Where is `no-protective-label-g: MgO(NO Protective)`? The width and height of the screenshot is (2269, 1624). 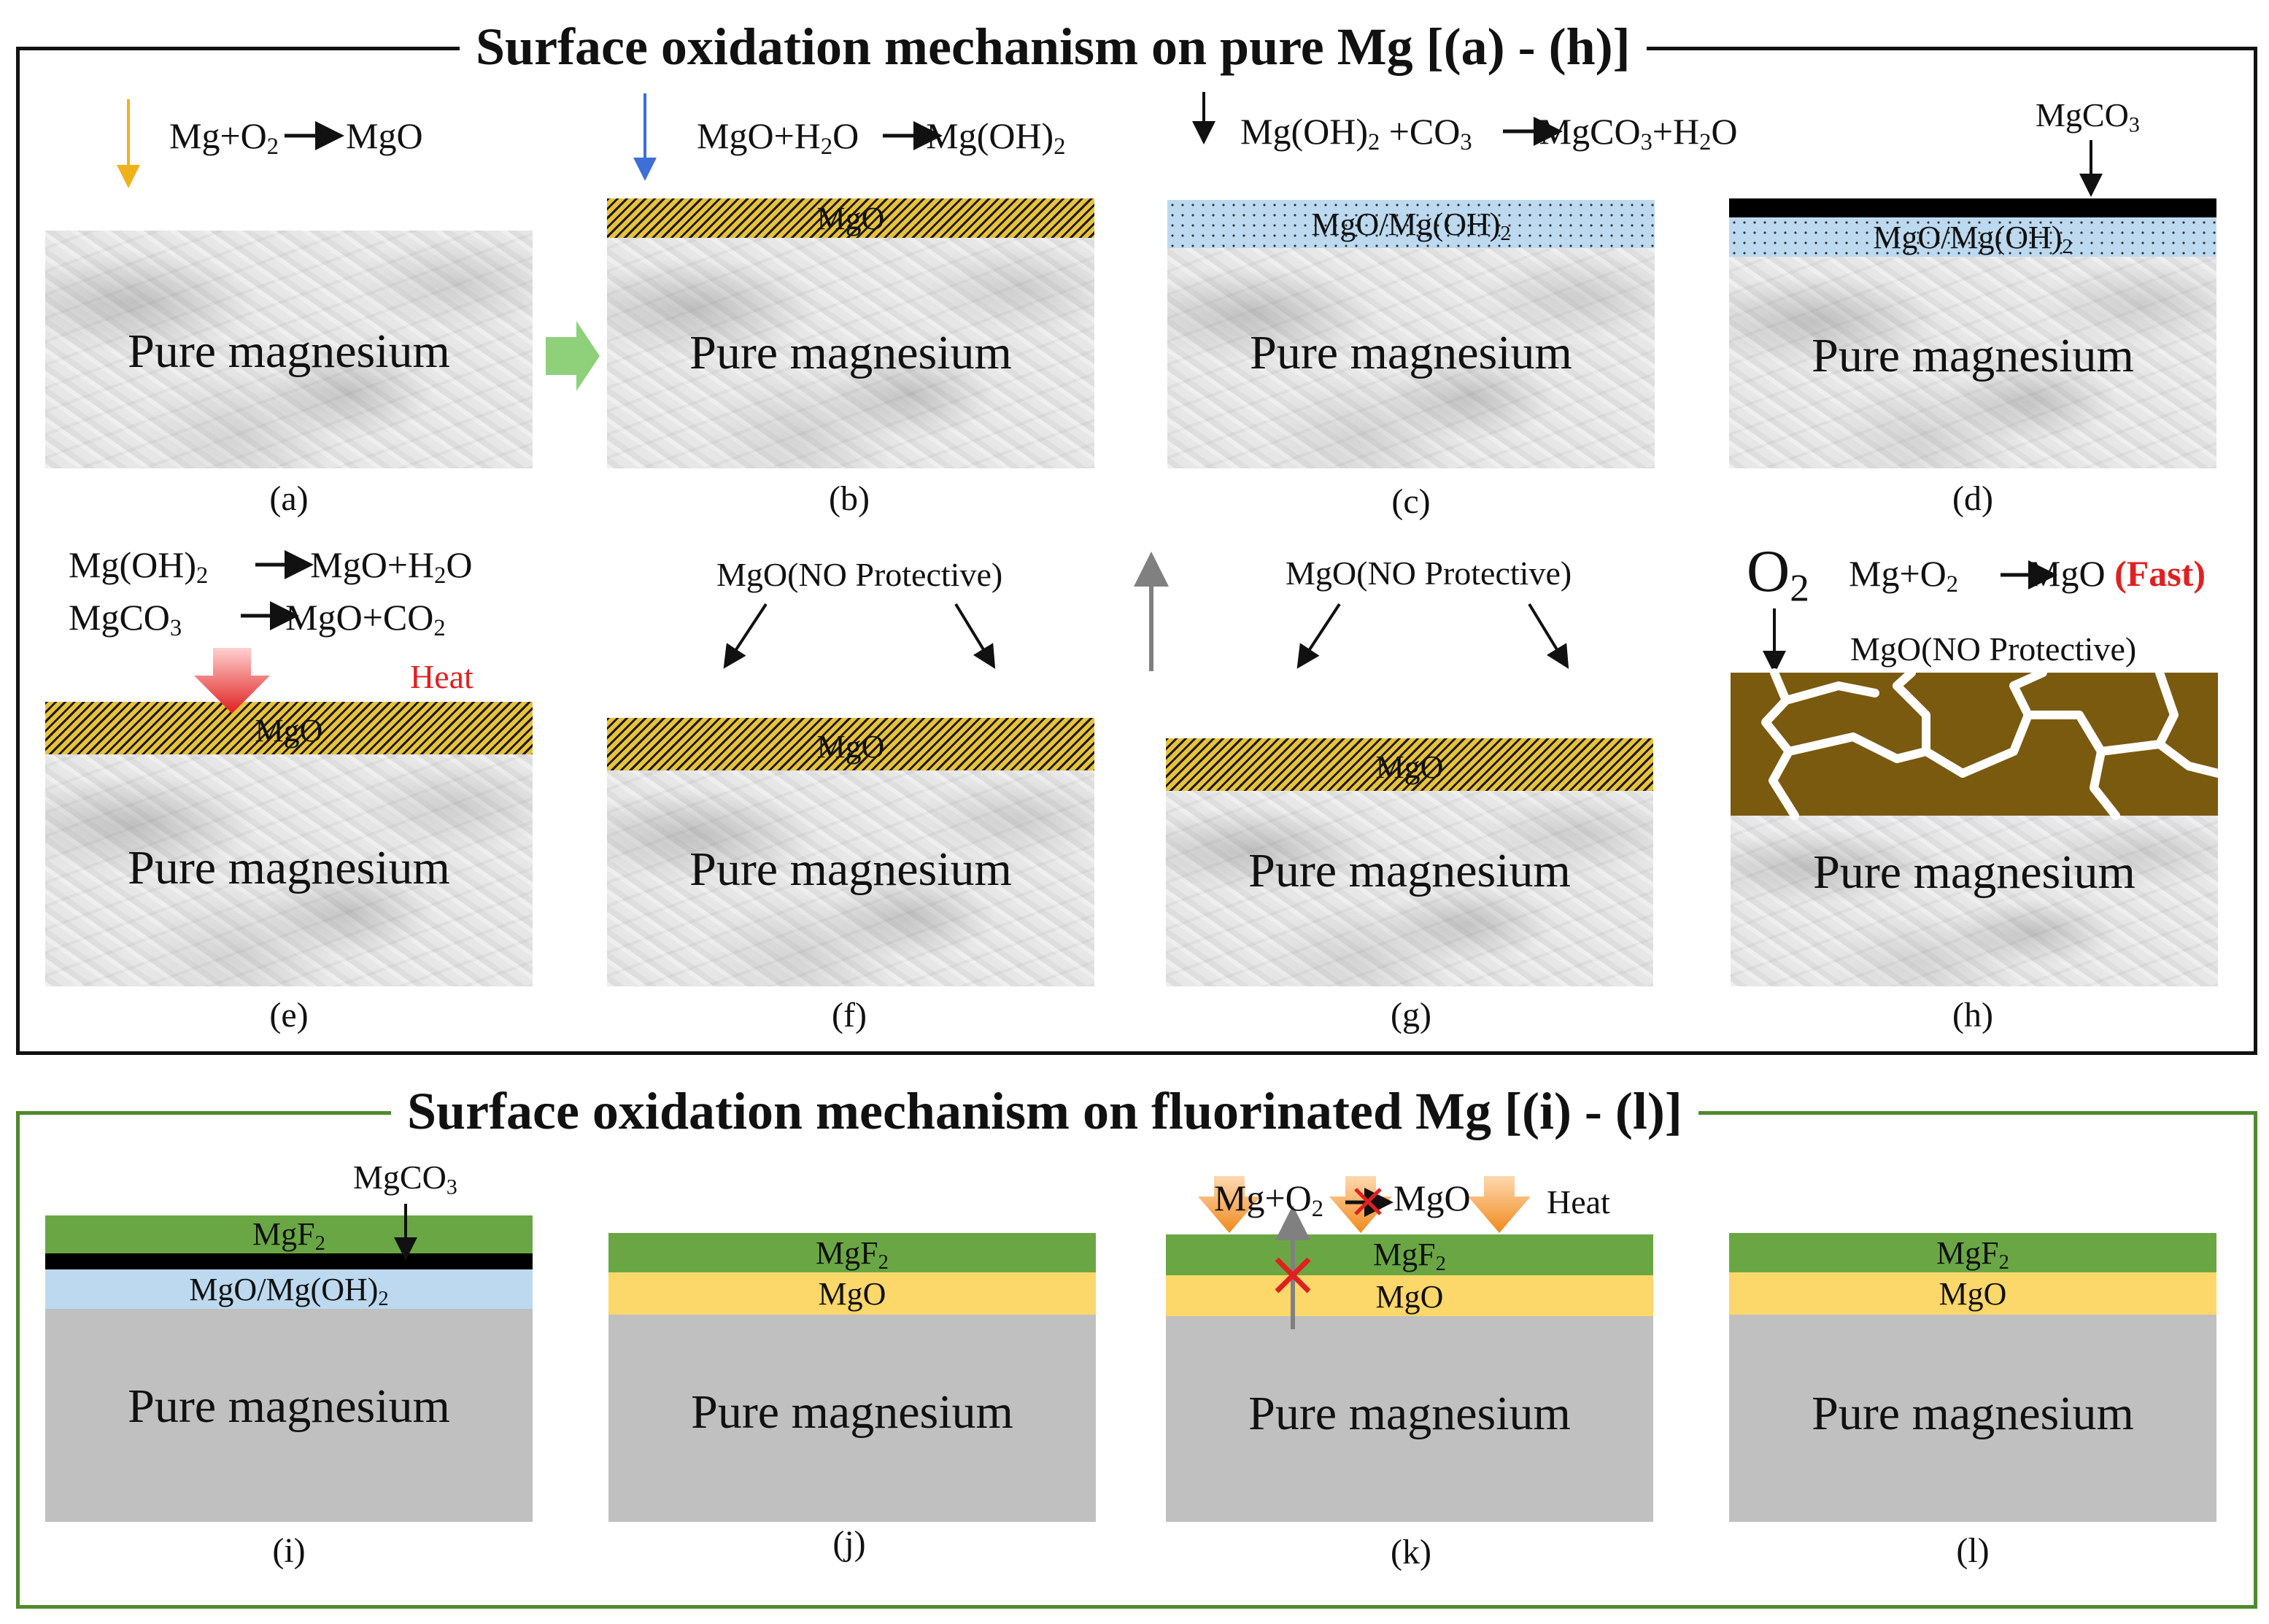 no-protective-label-g: MgO(NO Protective) is located at coordinates (1429, 573).